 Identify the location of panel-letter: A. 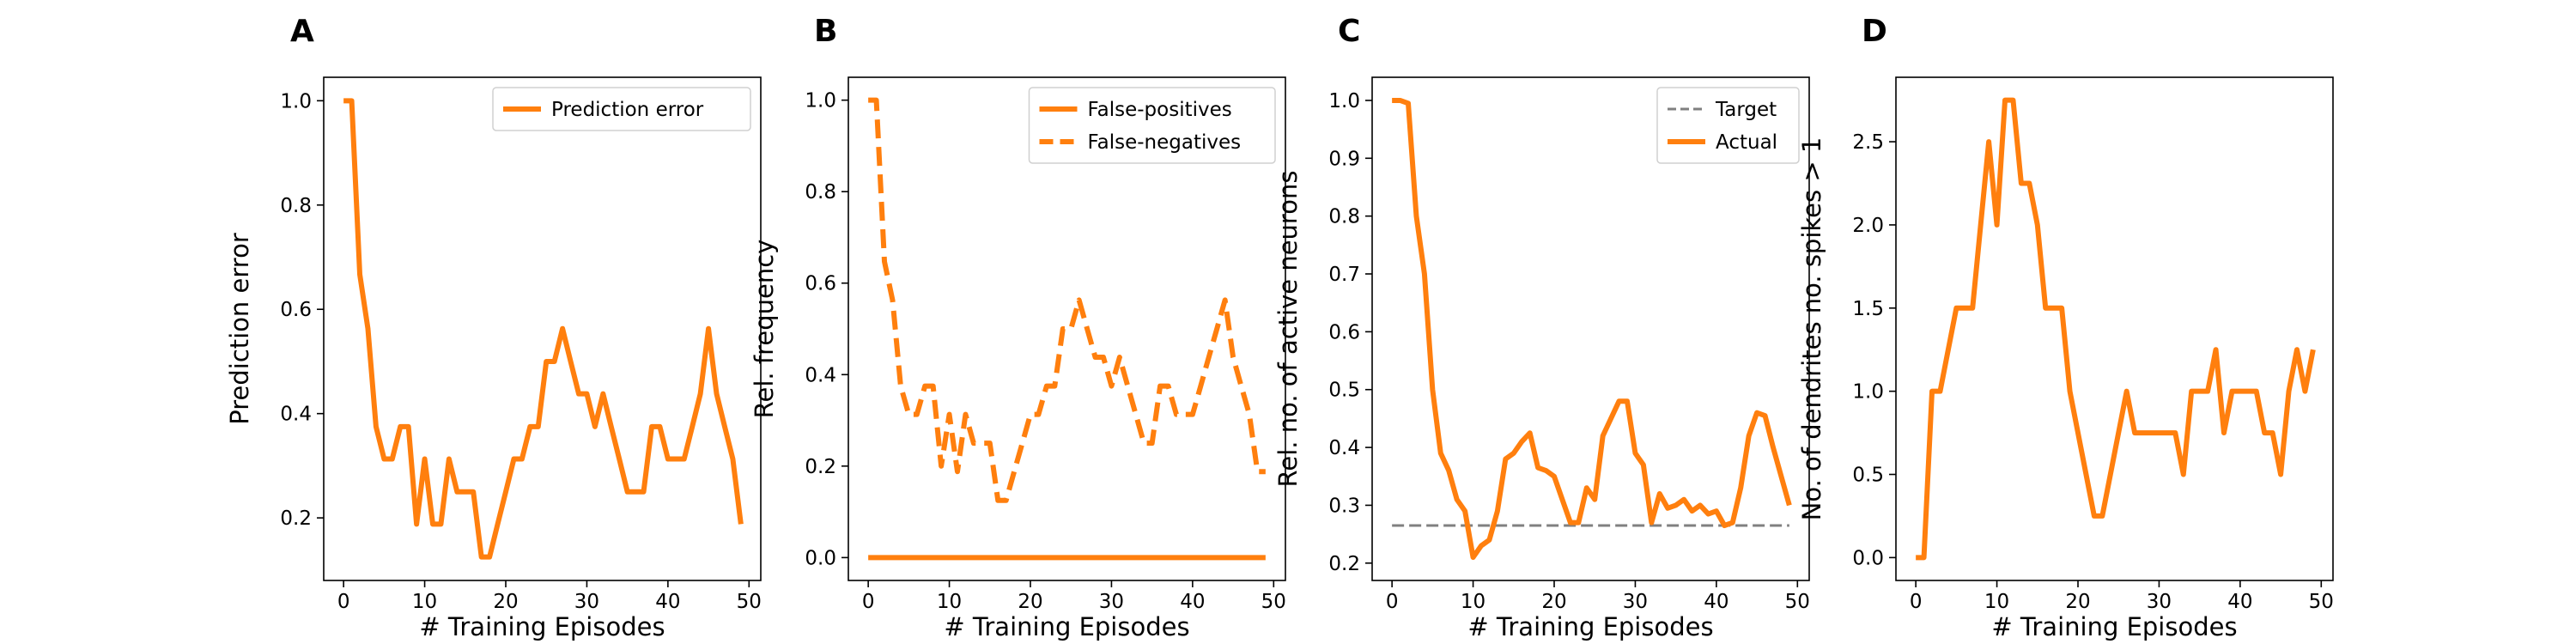
(302, 32).